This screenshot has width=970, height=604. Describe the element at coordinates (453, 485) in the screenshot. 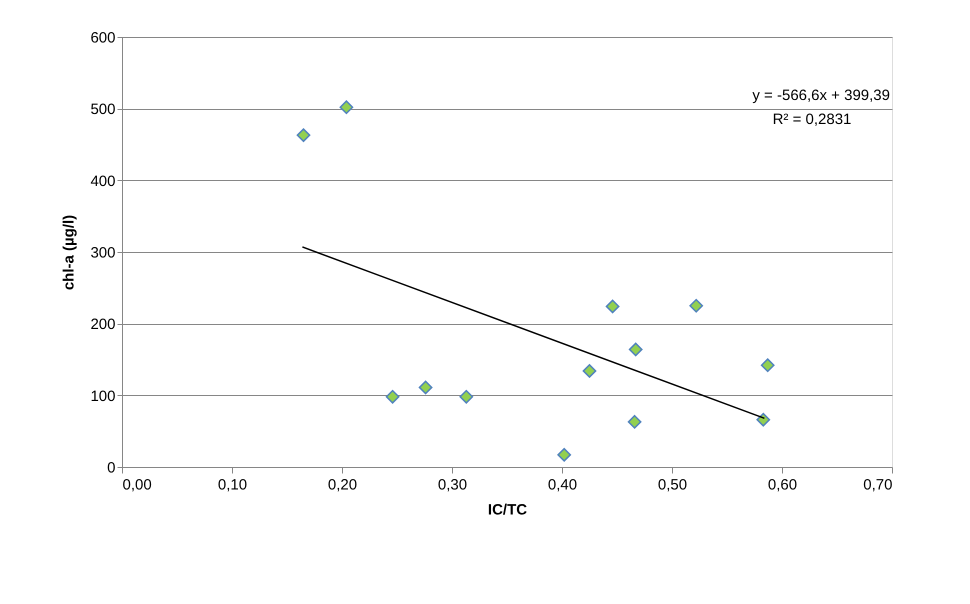

I see `x-tick-label: 0,30` at that location.